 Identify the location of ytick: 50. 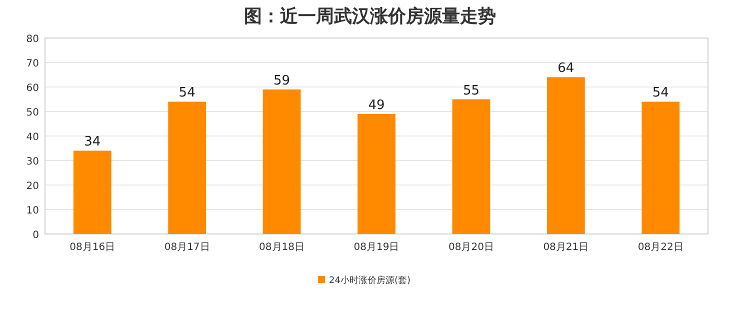
(32, 113).